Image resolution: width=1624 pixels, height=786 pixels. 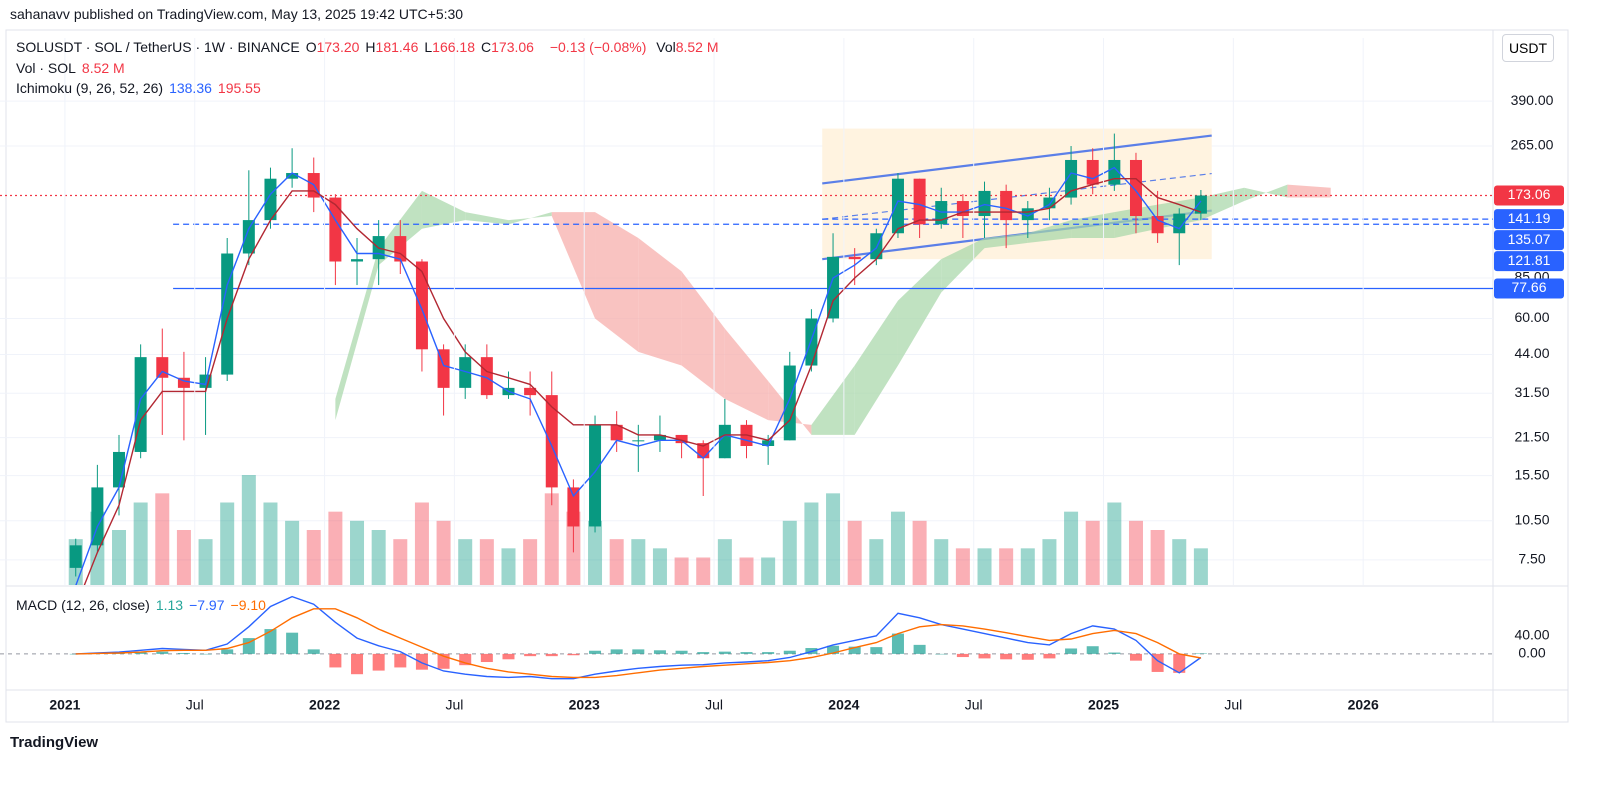 What do you see at coordinates (666, 47) in the screenshot?
I see `vol-key: Vol` at bounding box center [666, 47].